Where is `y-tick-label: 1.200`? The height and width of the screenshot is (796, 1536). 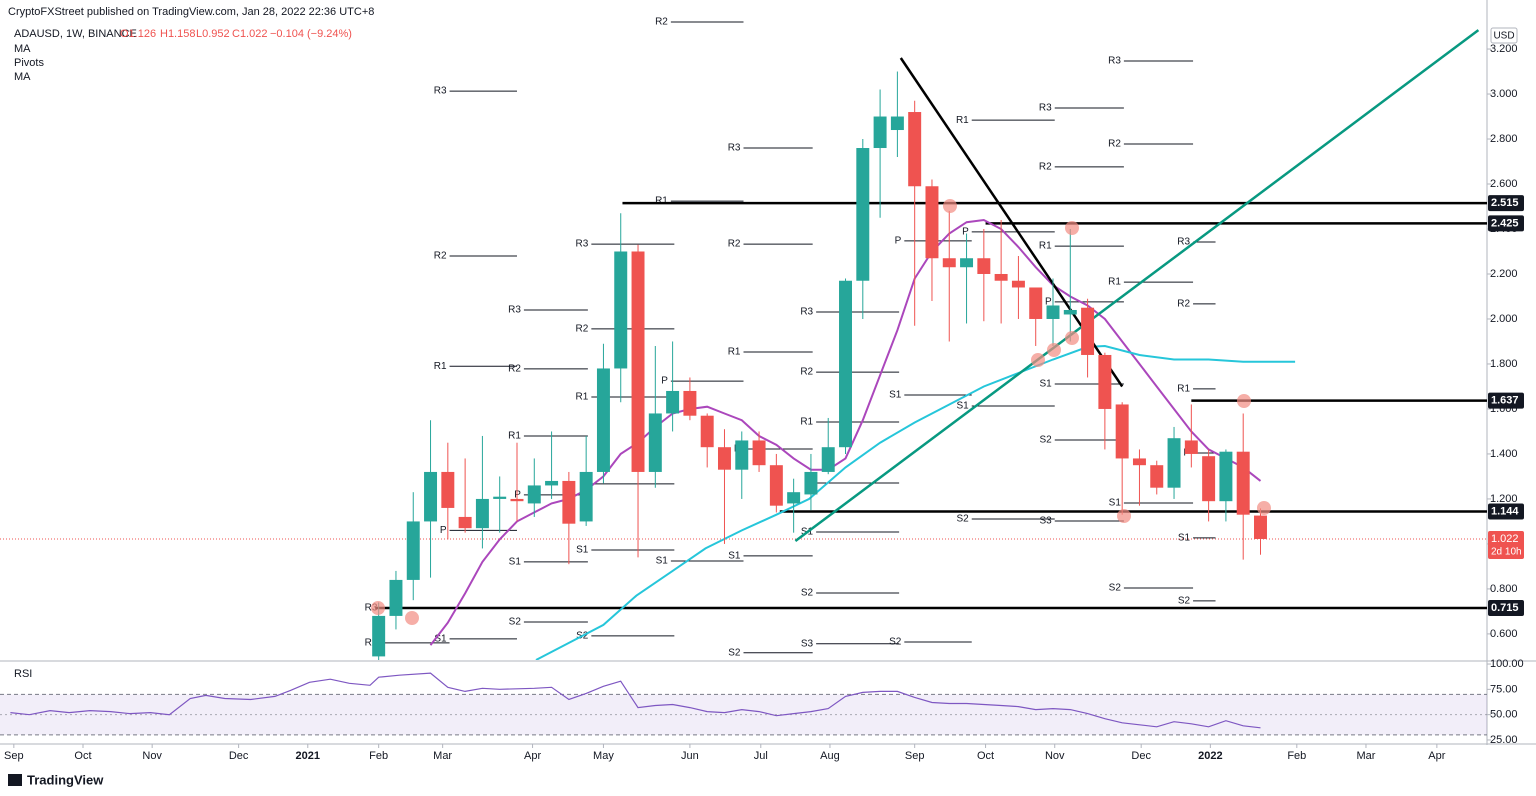 y-tick-label: 1.200 is located at coordinates (1504, 499).